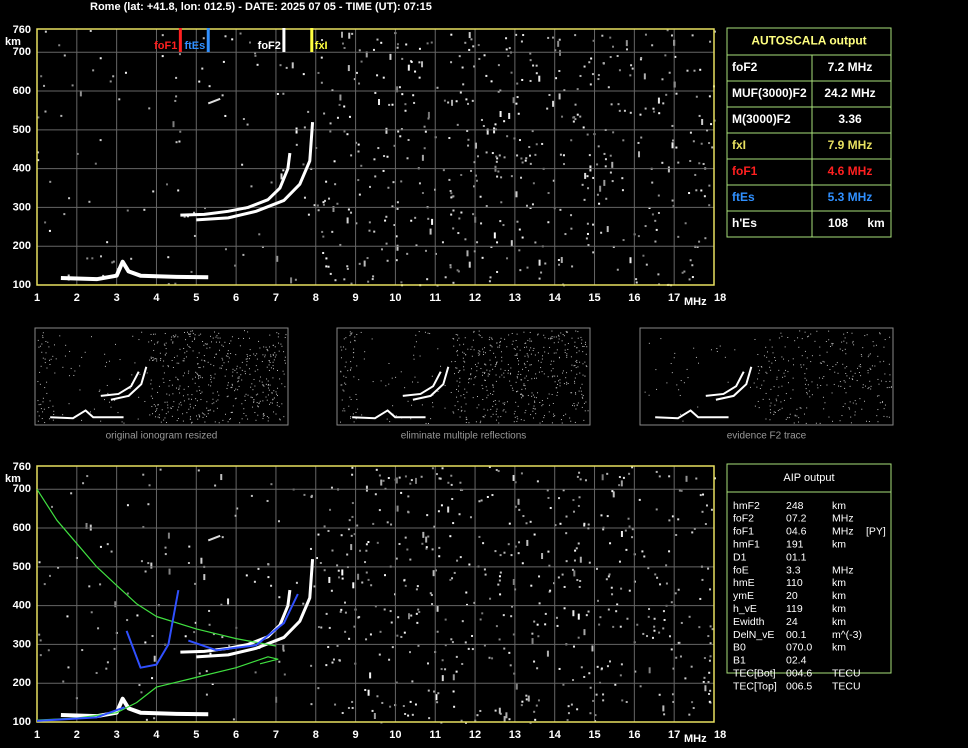 This screenshot has width=968, height=748. I want to click on x-tick-label: 9, so click(356, 298).